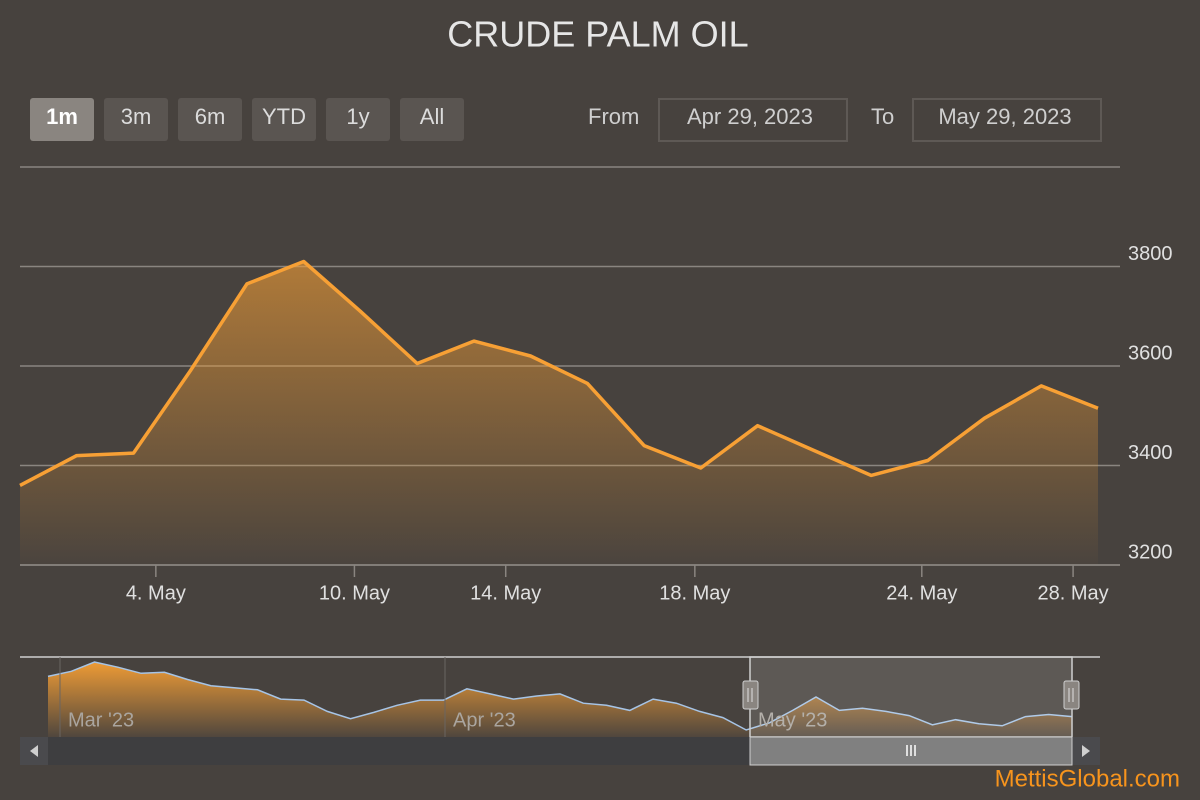 The image size is (1200, 800). Describe the element at coordinates (136, 116) in the screenshot. I see `button-label: 3m` at that location.